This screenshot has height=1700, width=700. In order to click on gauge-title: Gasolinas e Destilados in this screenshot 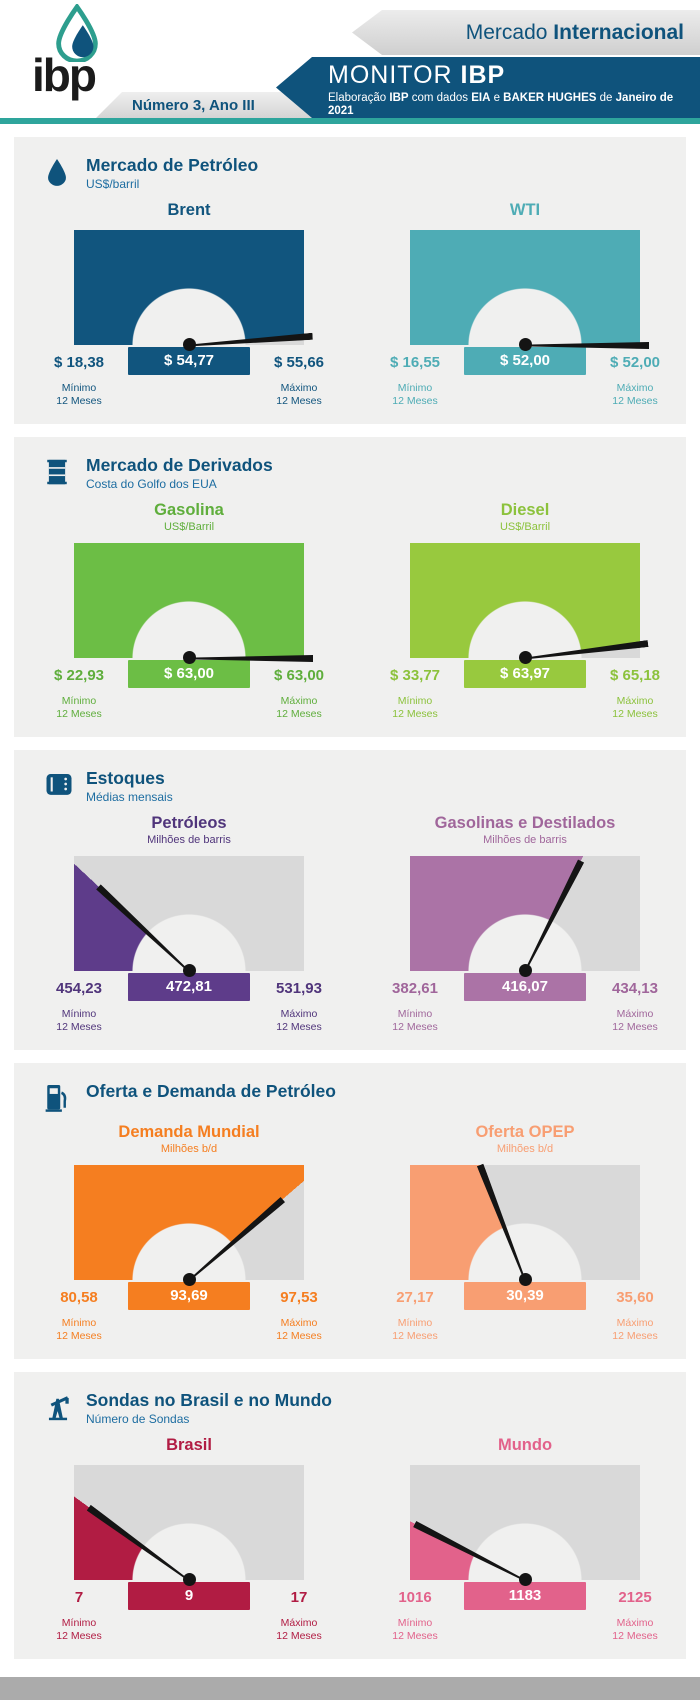, I will do `click(525, 823)`.